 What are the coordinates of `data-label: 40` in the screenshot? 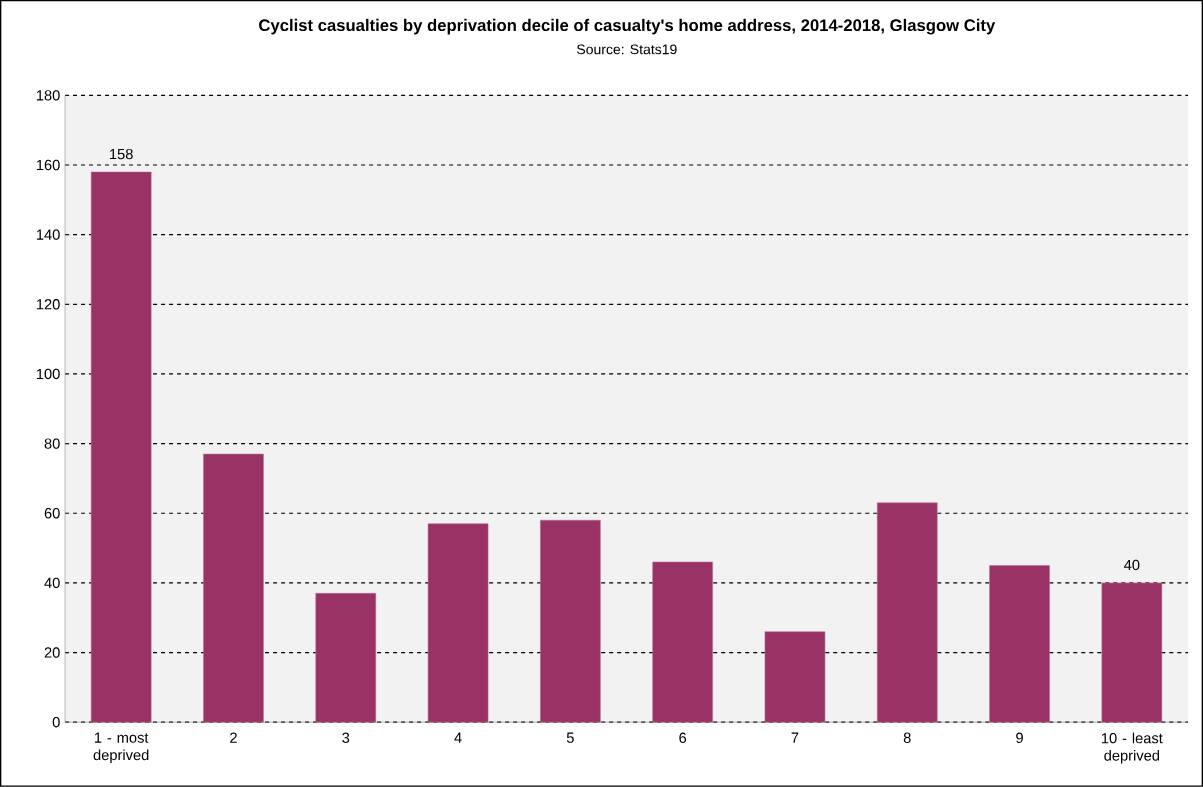 It's located at (1132, 565).